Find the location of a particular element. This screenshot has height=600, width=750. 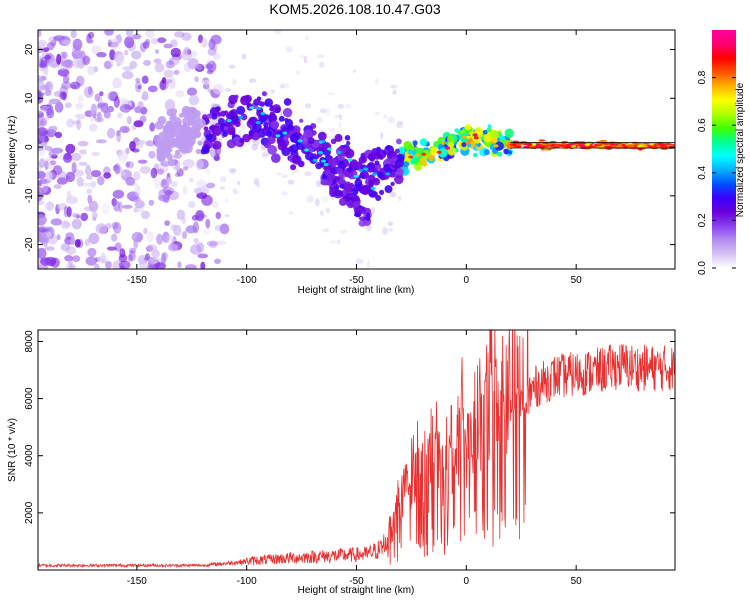

spectrogram-y-label: Frequency (Hz) is located at coordinates (12, 150).